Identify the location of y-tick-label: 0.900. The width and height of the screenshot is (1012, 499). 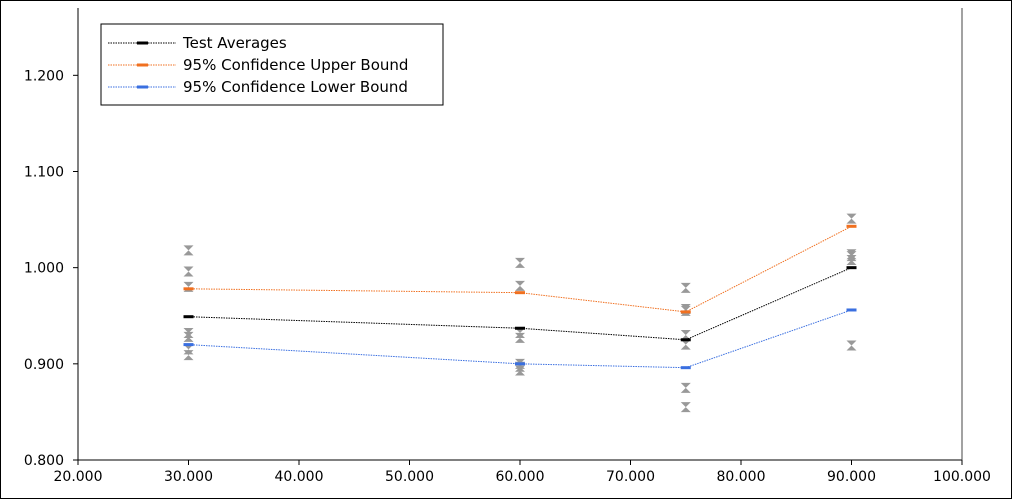
(44, 365).